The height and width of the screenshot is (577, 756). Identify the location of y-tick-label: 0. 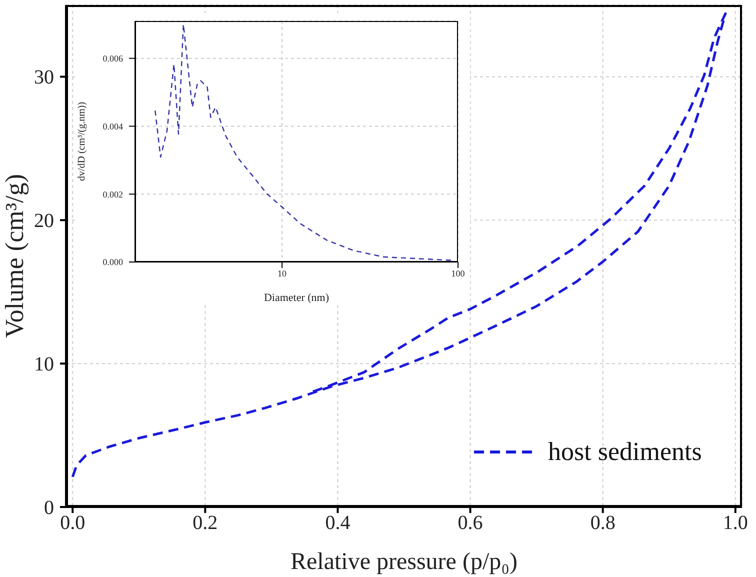
(49, 508).